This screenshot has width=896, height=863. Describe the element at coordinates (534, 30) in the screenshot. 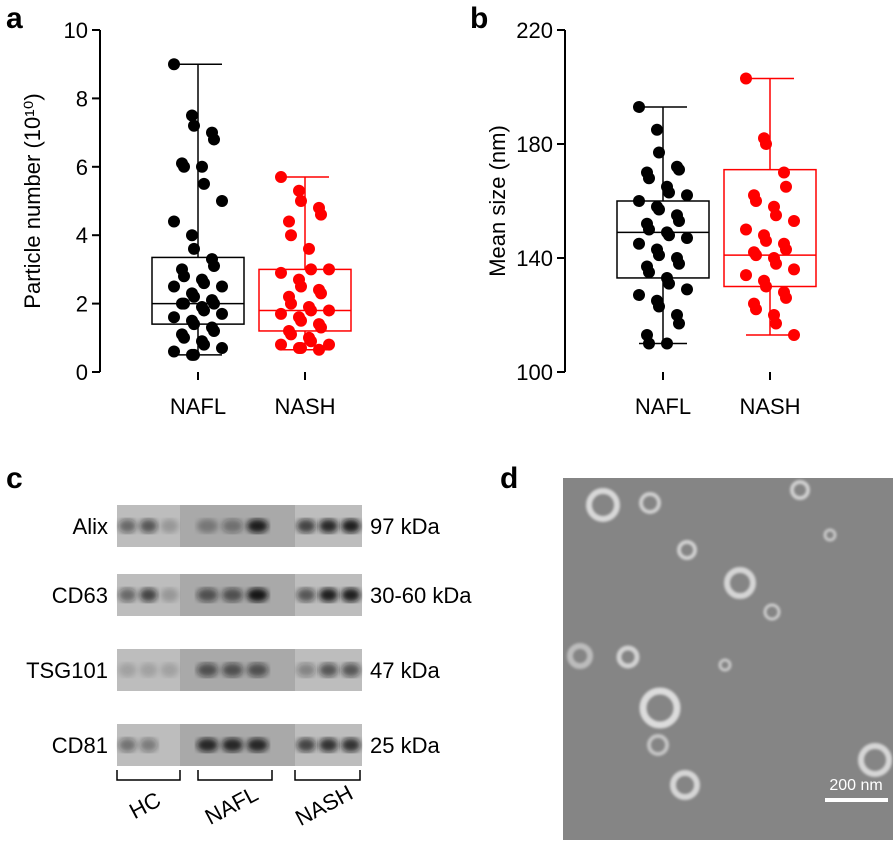

I see `y-tick-label: 220` at that location.